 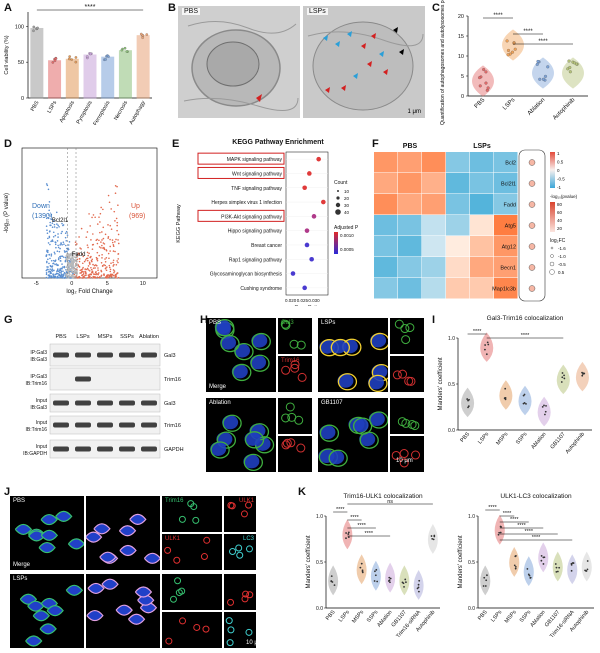 What do you see at coordinates (461, 37) in the screenshot?
I see `y-tick-label: 15` at bounding box center [461, 37].